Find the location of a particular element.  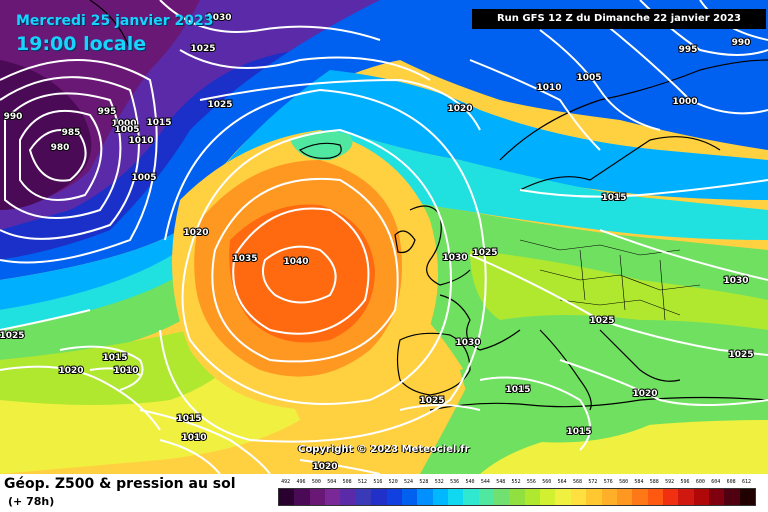

coastline-balkans is located at coordinates (640, 355).